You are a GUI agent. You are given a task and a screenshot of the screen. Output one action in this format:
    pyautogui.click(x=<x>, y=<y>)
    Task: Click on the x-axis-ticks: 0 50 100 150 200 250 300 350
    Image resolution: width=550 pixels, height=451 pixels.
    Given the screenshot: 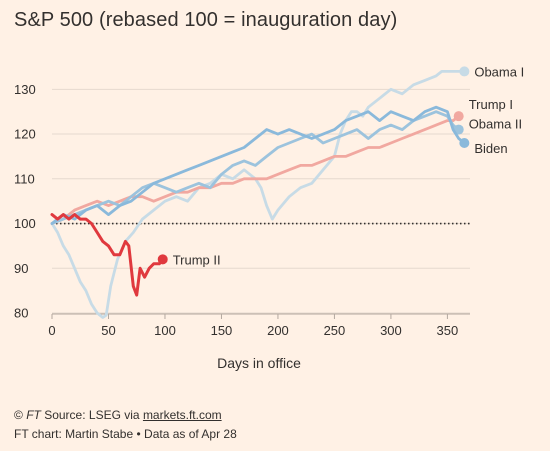 What is the action you would take?
    pyautogui.click(x=253, y=326)
    